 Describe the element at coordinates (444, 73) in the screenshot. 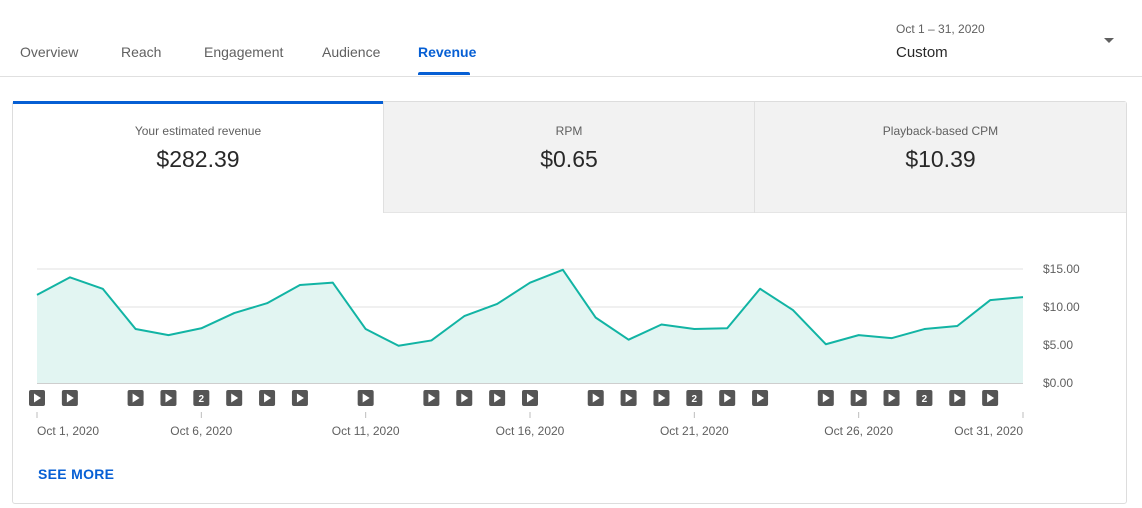

I see `active-tab-indicator` at that location.